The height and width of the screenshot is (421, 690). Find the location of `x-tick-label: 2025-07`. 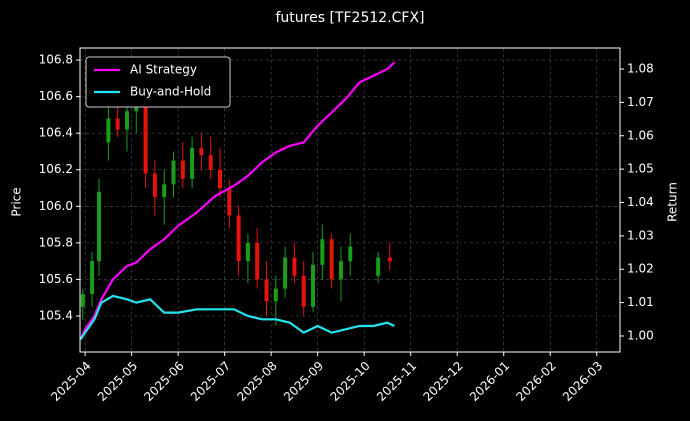

x-tick-label: 2025-07 is located at coordinates (210, 381).